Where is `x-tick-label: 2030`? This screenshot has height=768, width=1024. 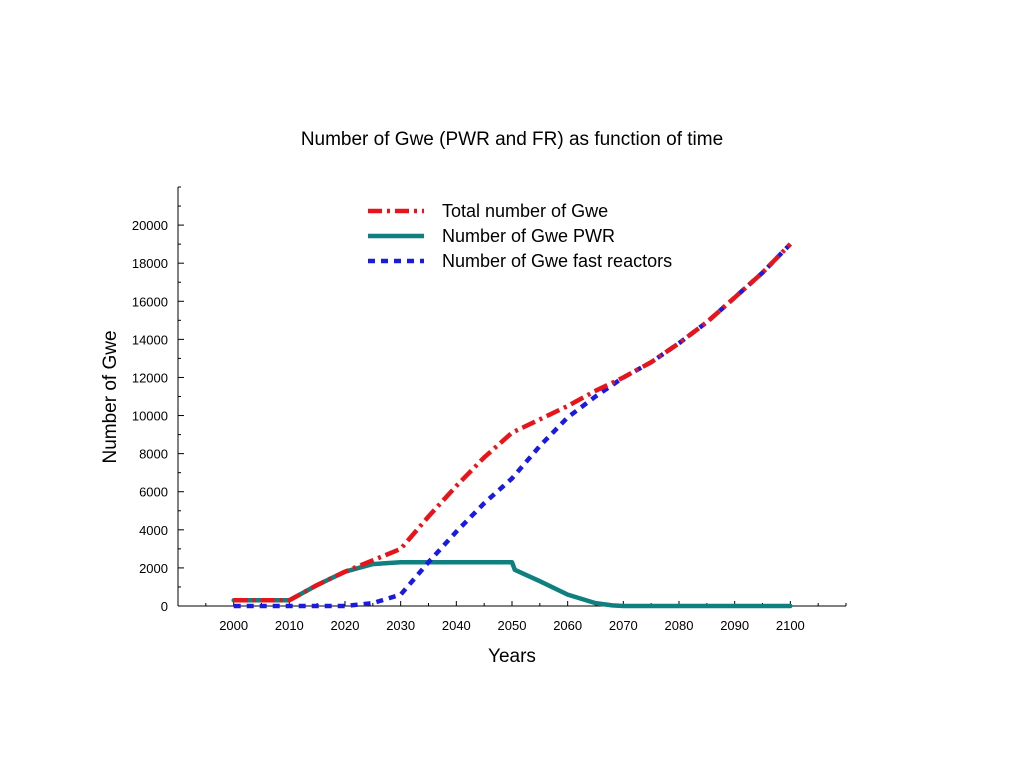
x-tick-label: 2030 is located at coordinates (400, 625).